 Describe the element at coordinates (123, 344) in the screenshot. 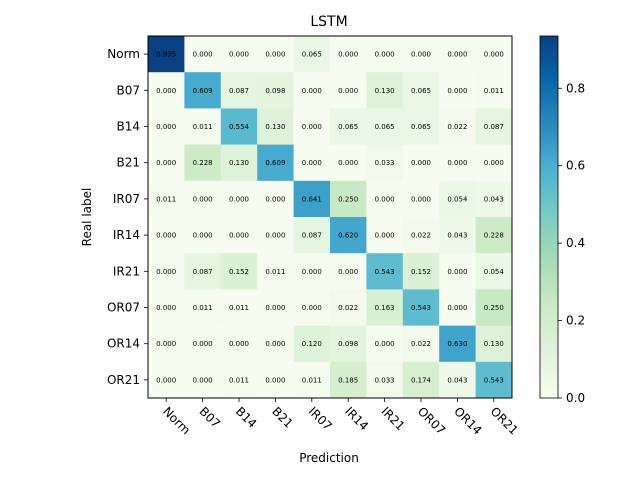

I see `y-tick-label: OR14` at that location.